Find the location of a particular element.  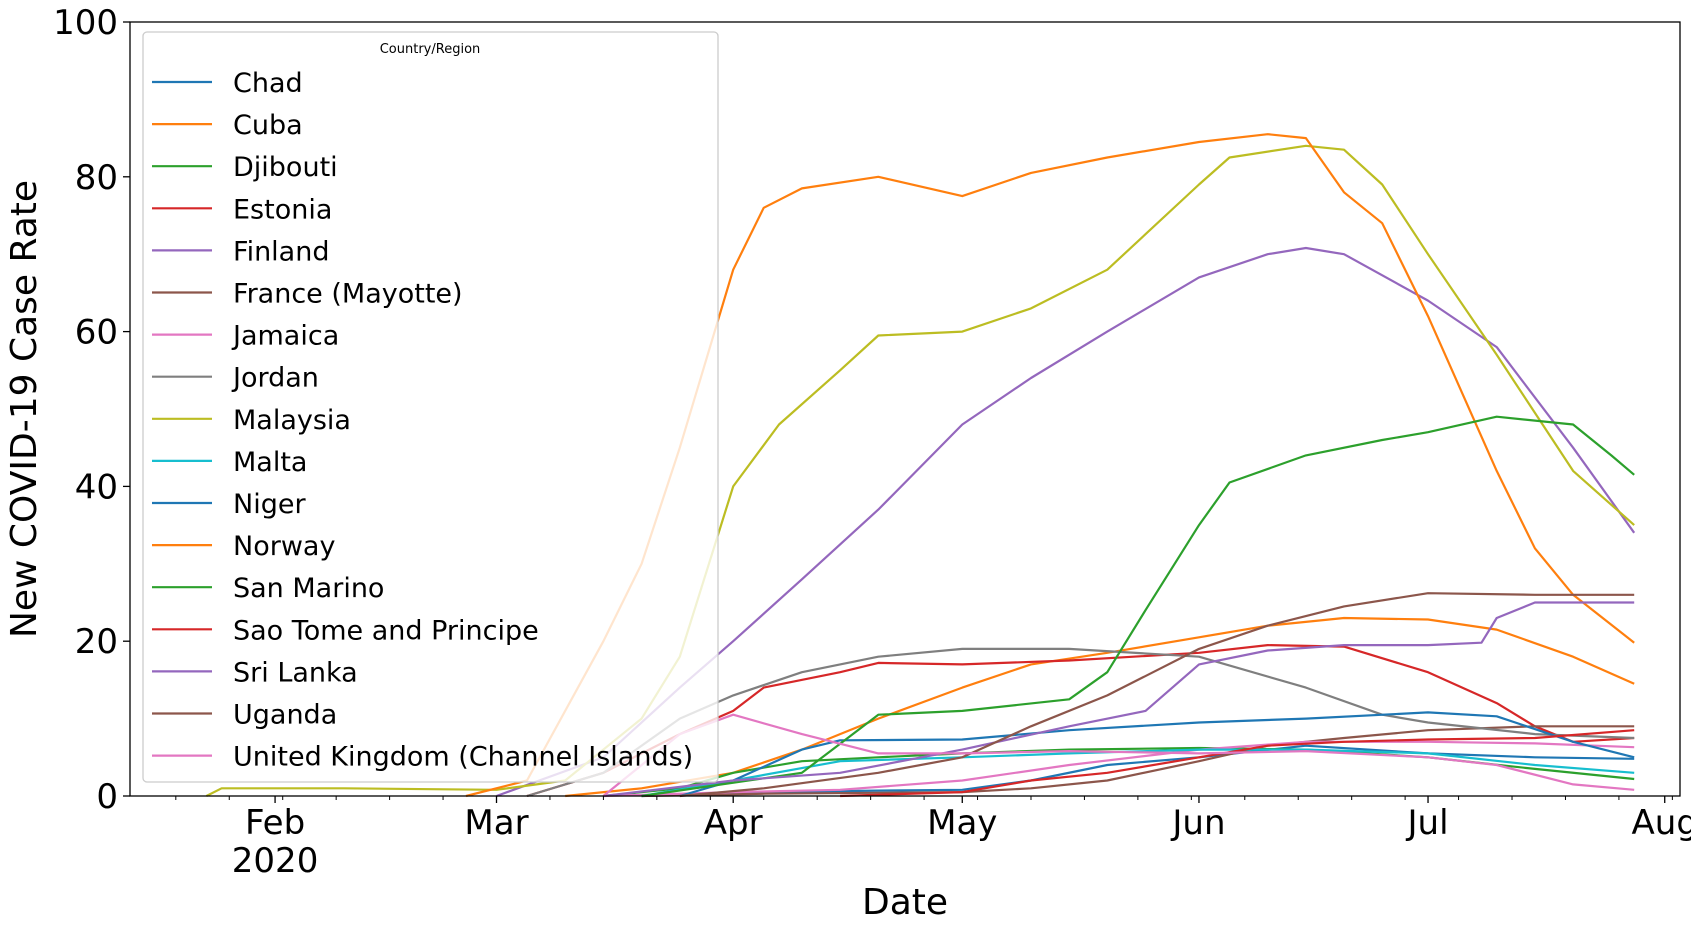

legend-label: Djibouti is located at coordinates (285, 167).